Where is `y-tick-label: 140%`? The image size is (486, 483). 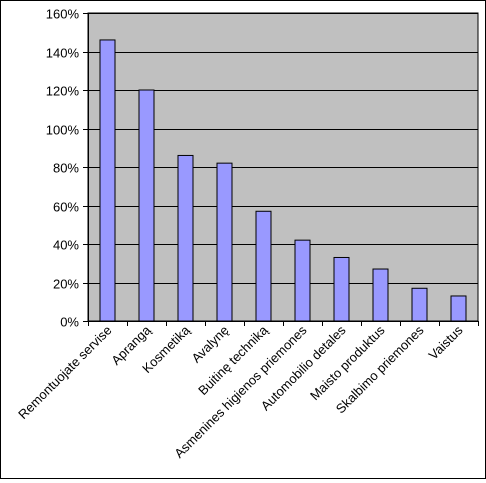 y-tick-label: 140% is located at coordinates (63, 53).